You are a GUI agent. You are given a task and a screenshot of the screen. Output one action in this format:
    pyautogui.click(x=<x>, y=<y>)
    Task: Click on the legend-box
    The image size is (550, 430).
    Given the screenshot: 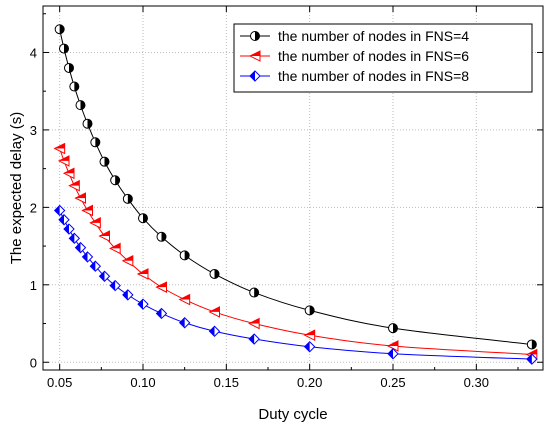 What is the action you would take?
    pyautogui.click(x=383, y=58)
    